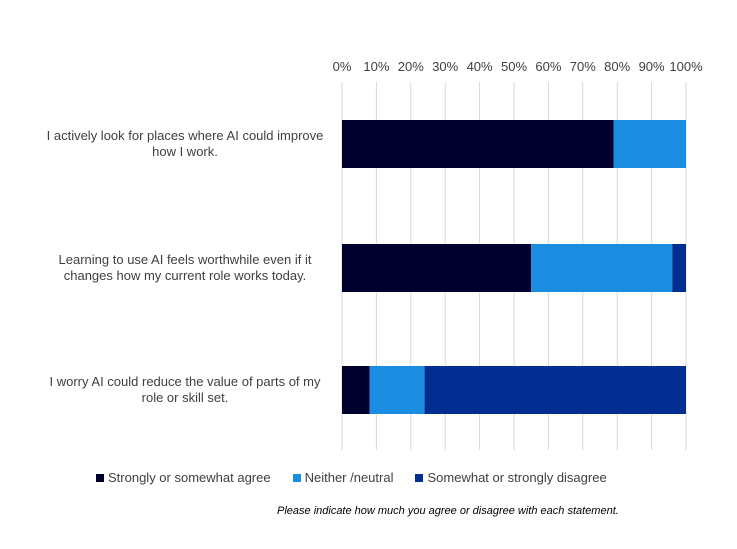  What do you see at coordinates (342, 66) in the screenshot?
I see `x-tick-label: 0%` at bounding box center [342, 66].